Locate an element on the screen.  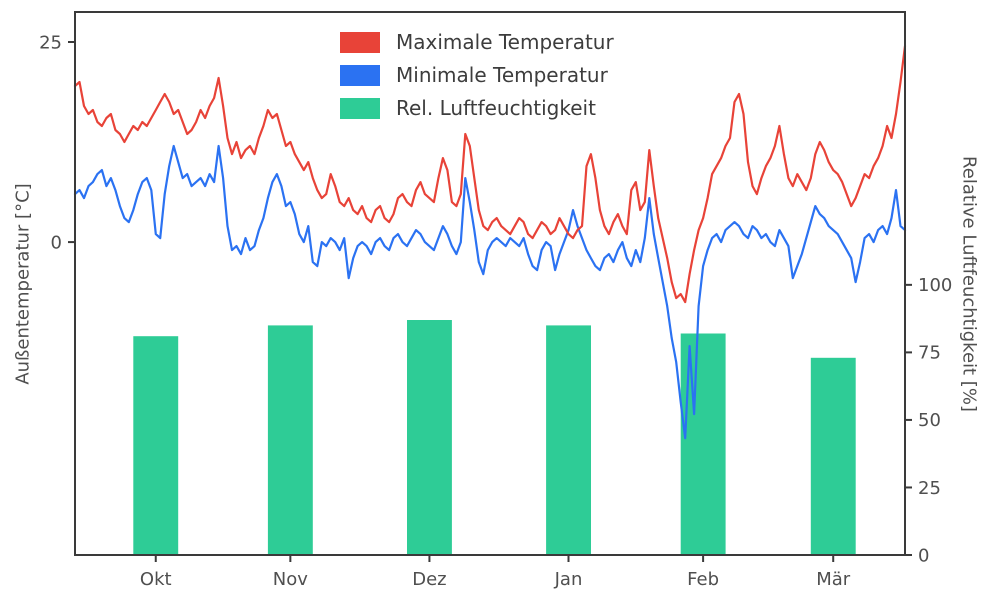
legend-label-max-temp: Maximale Temperatur is located at coordinates (505, 42).